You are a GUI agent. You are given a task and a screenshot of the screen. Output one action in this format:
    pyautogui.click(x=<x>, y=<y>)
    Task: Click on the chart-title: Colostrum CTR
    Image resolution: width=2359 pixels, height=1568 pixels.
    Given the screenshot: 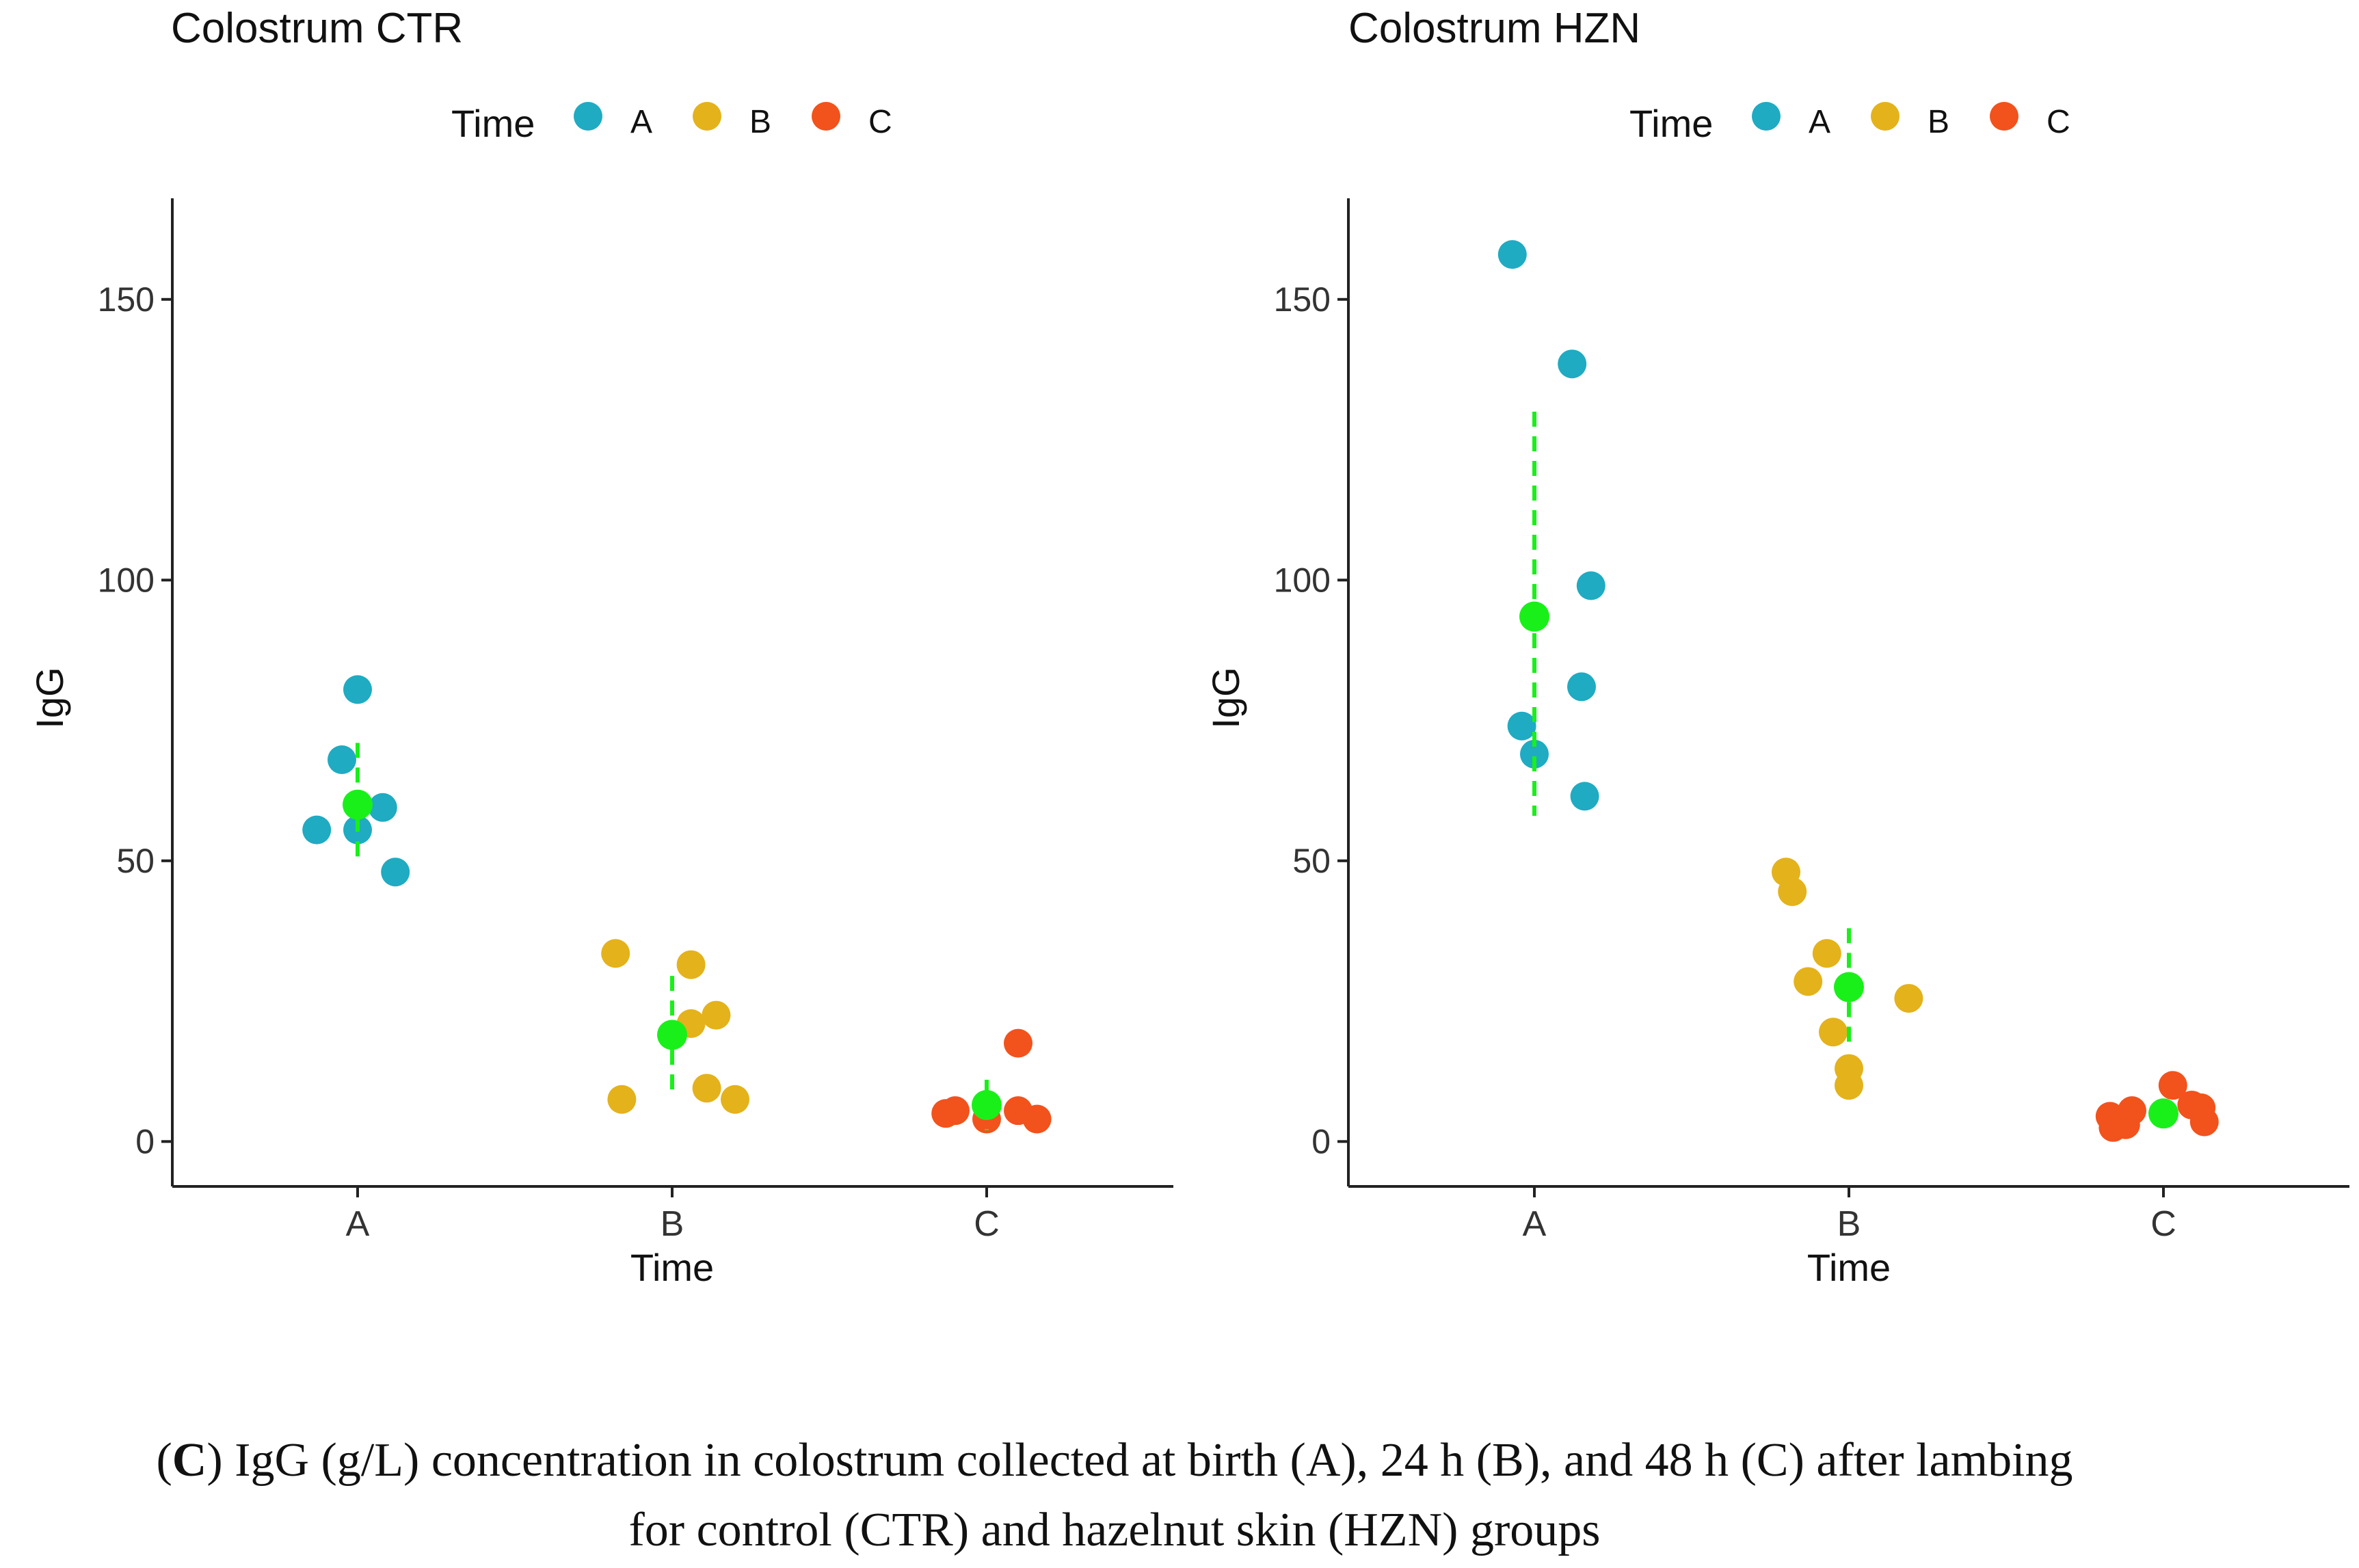 What is the action you would take?
    pyautogui.click(x=317, y=28)
    